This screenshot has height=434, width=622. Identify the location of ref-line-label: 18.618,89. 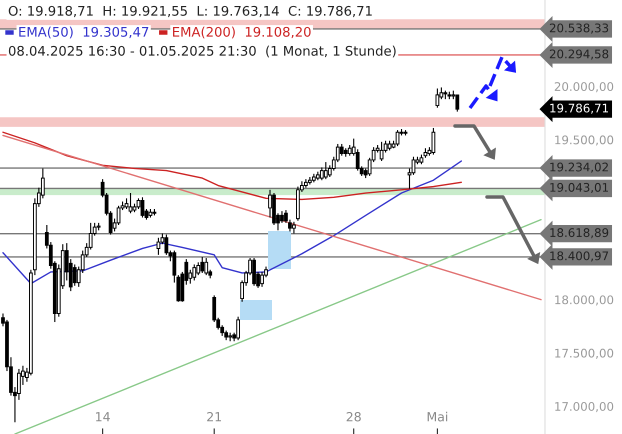
(579, 233).